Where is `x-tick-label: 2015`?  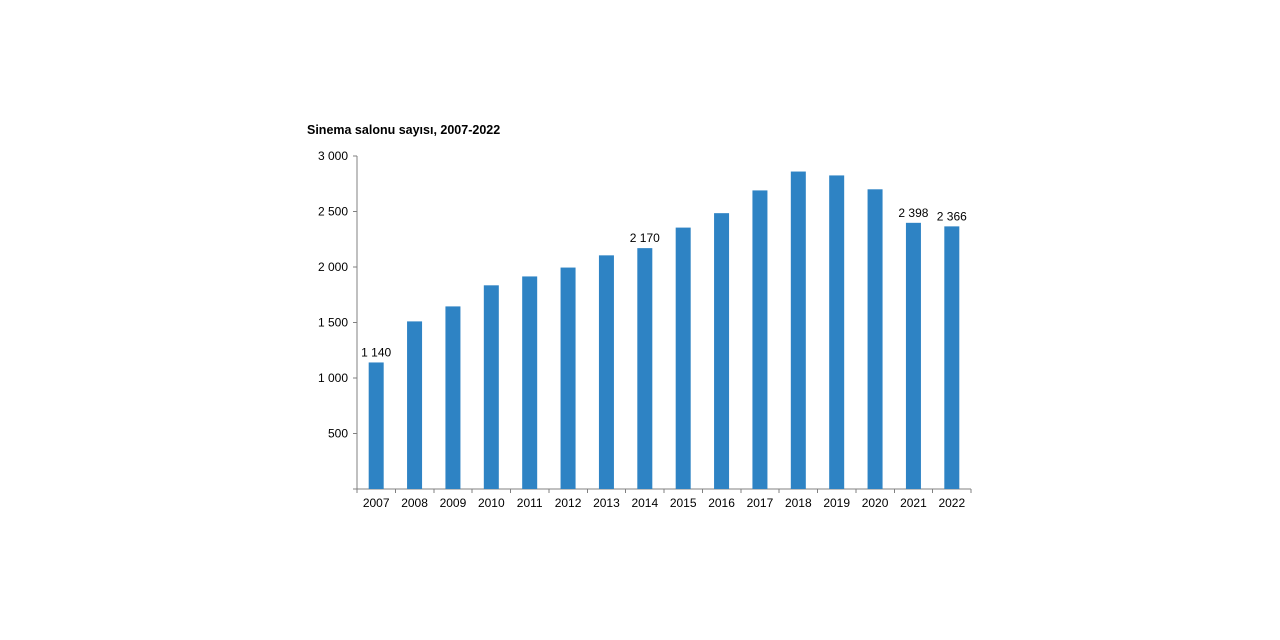 x-tick-label: 2015 is located at coordinates (683, 503).